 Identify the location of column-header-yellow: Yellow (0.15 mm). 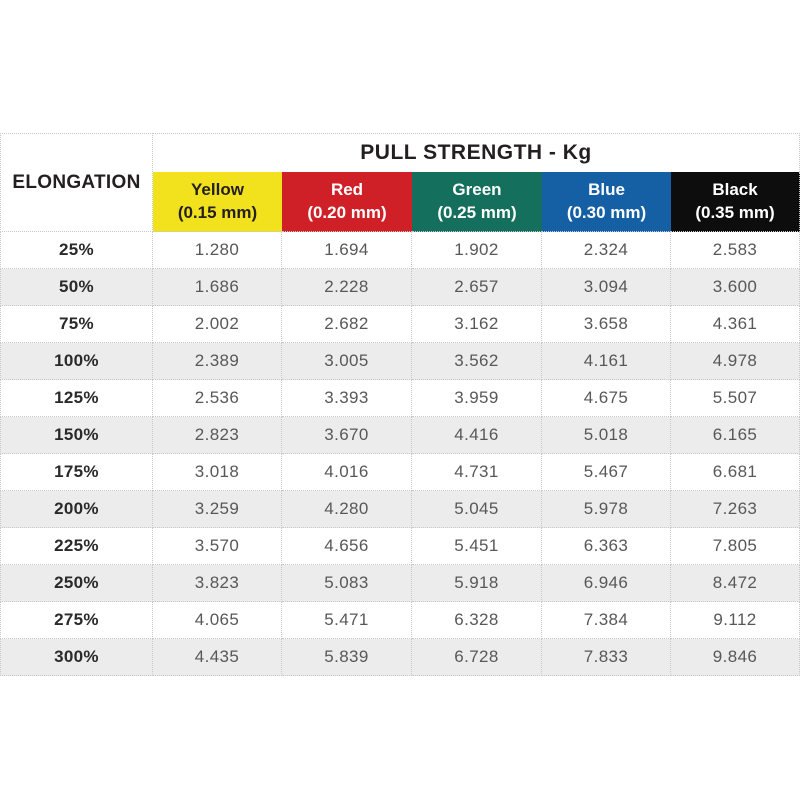
(217, 202).